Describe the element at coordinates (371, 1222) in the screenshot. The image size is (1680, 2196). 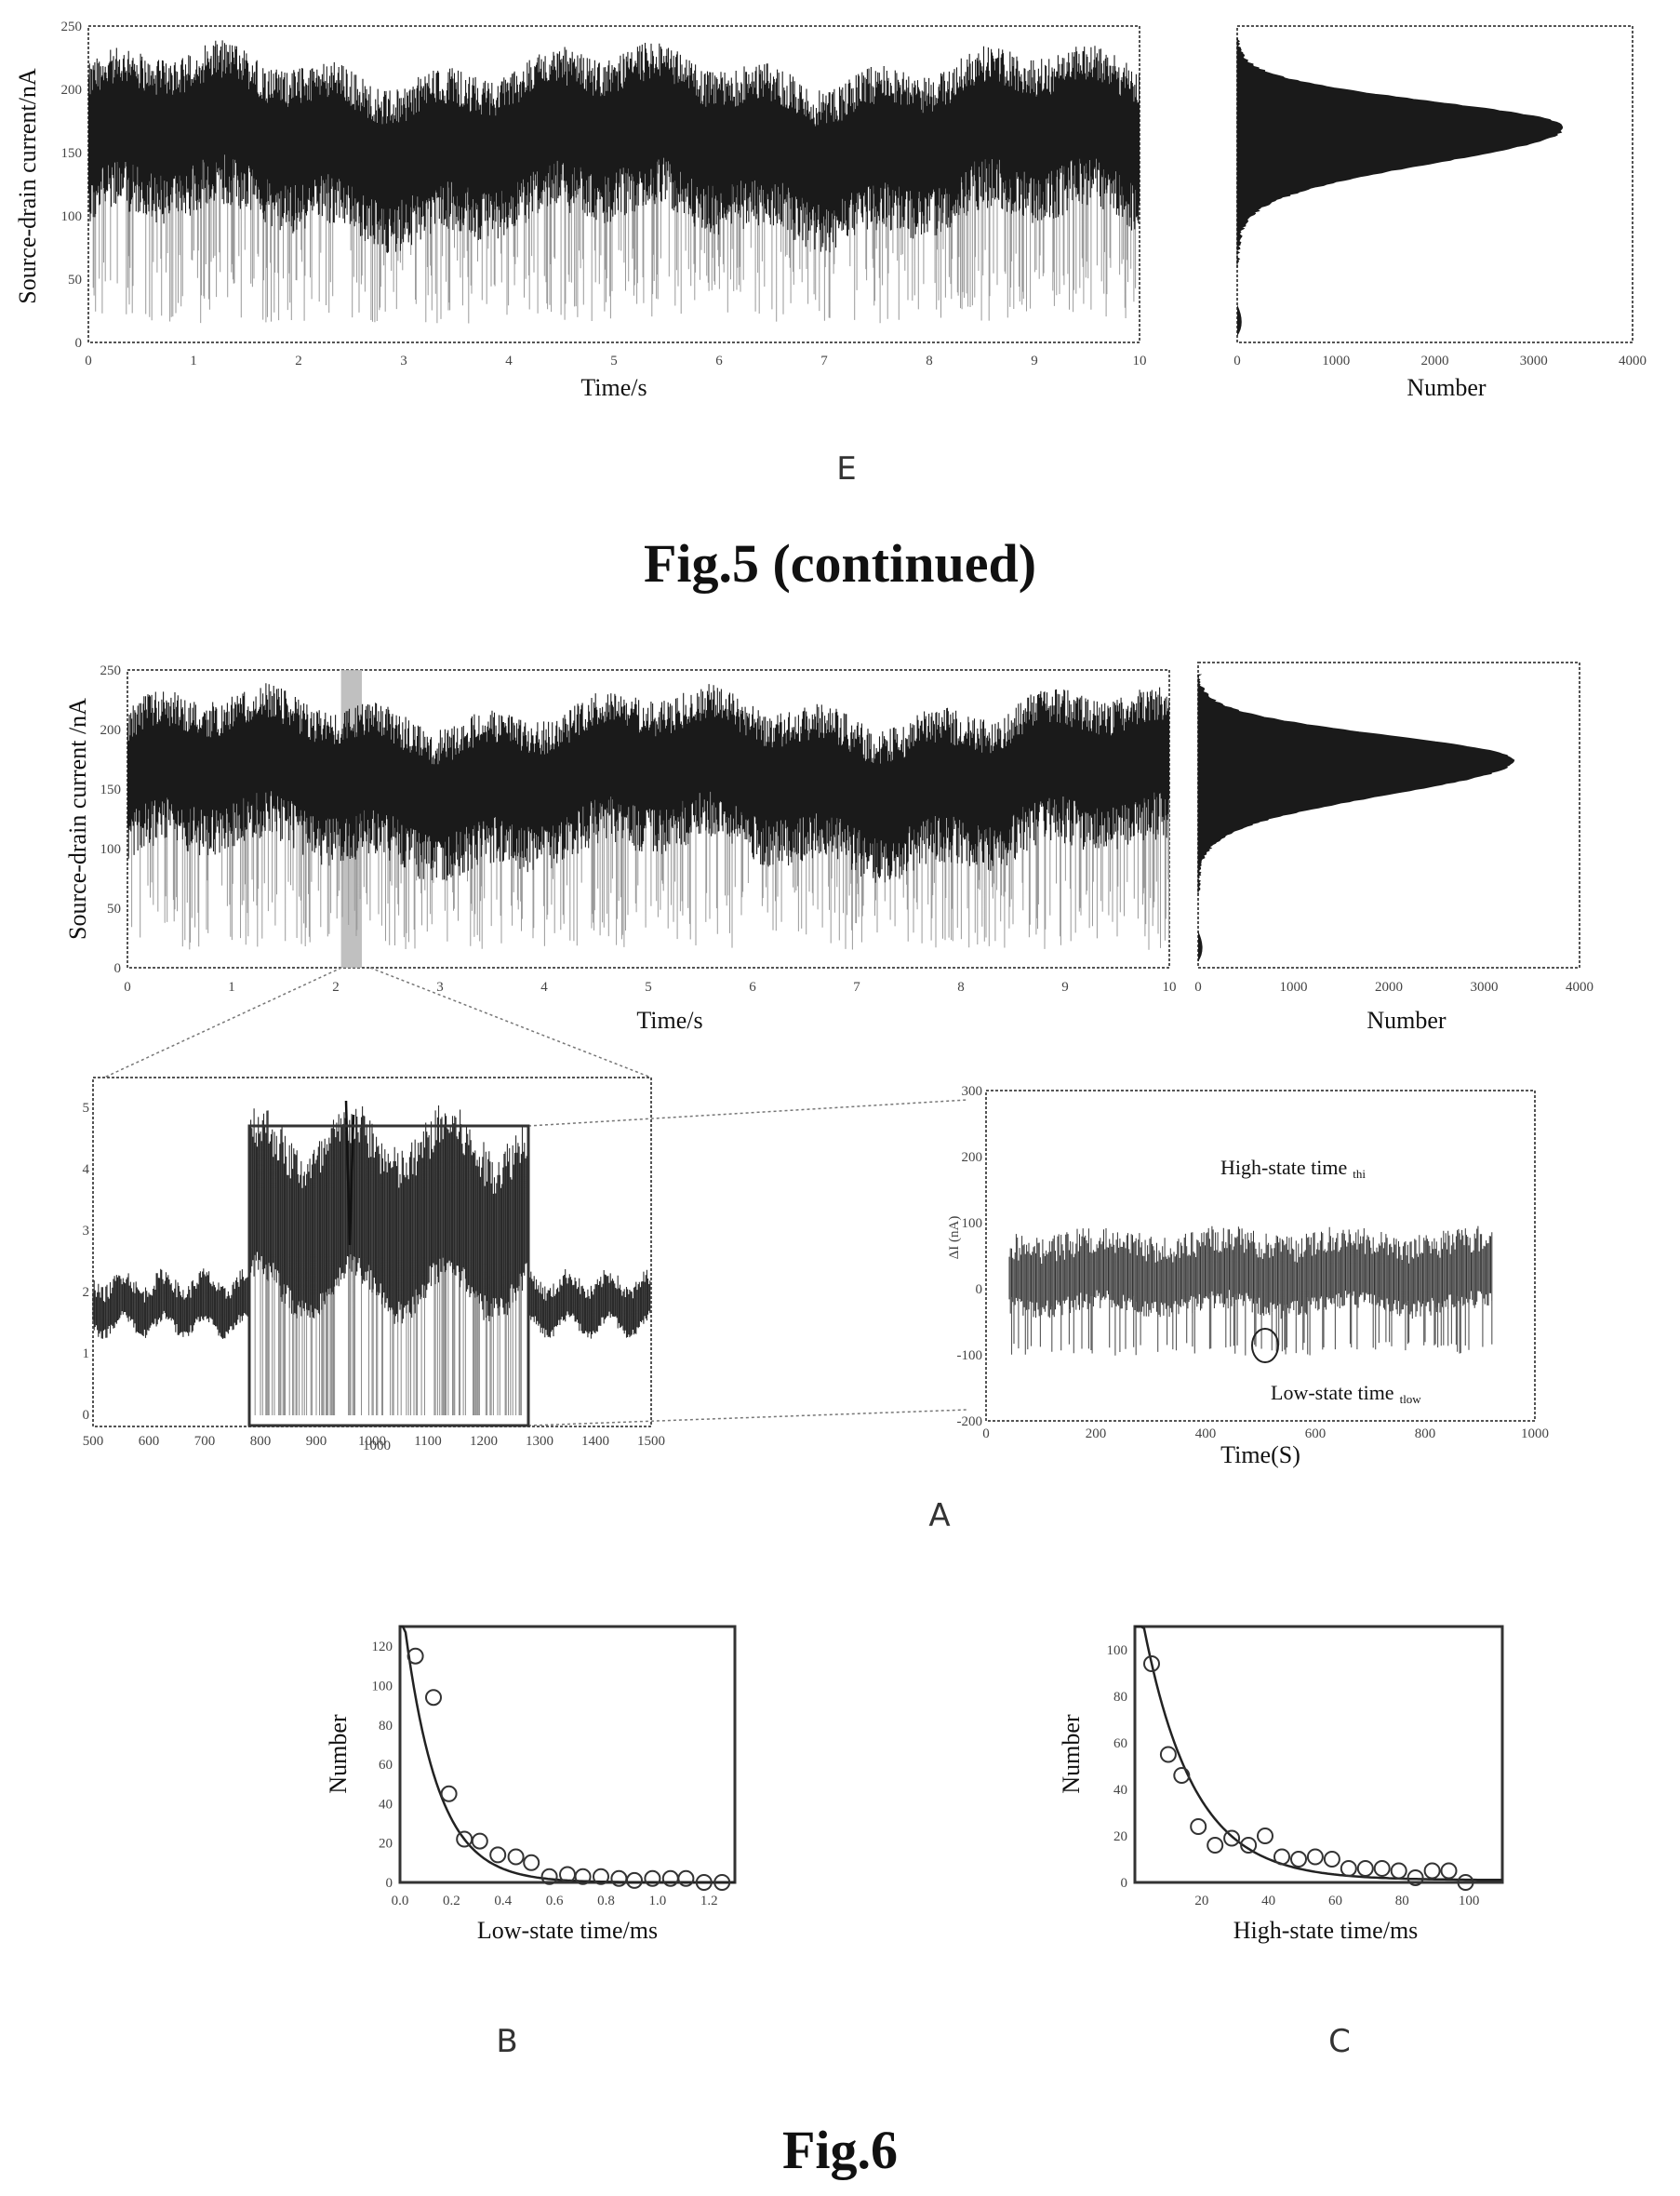
I see `zoom-signal-band` at that location.